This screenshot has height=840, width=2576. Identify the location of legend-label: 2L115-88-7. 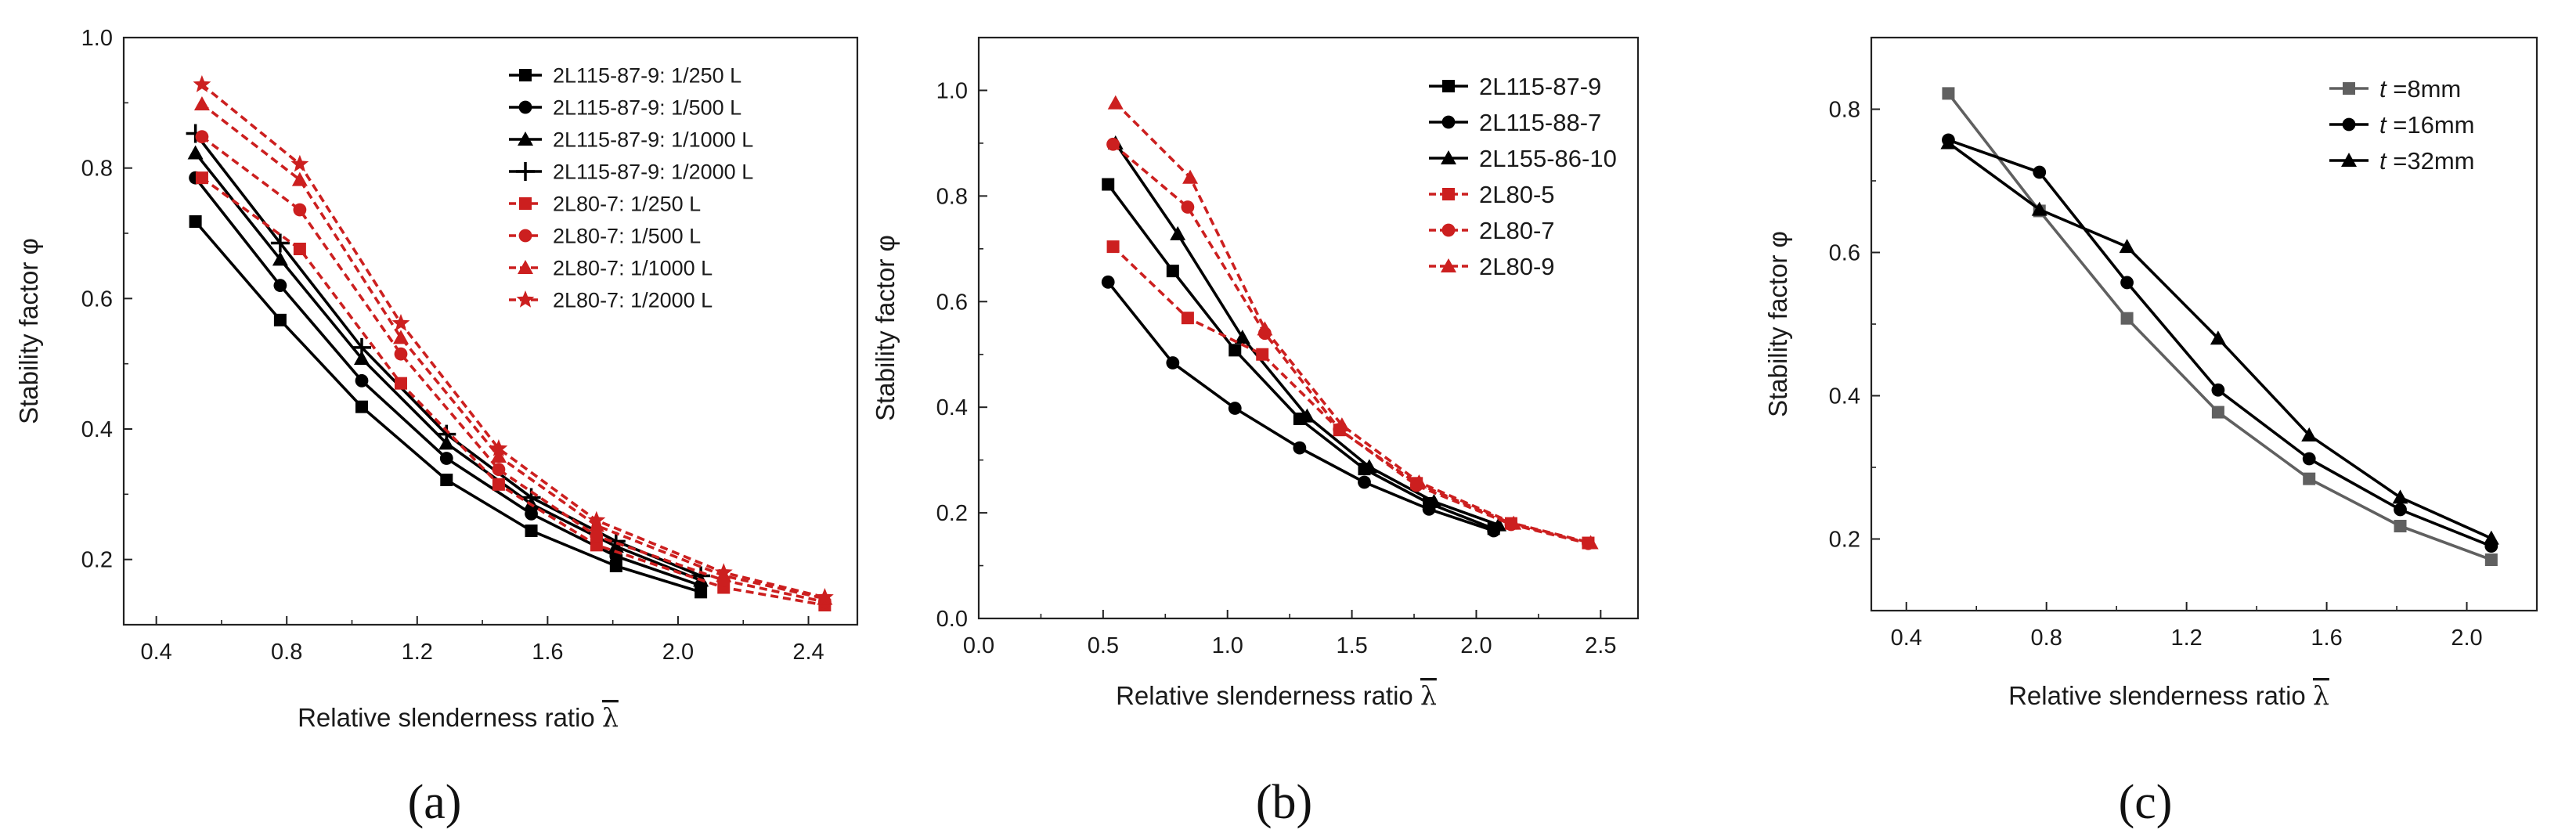
(1540, 122).